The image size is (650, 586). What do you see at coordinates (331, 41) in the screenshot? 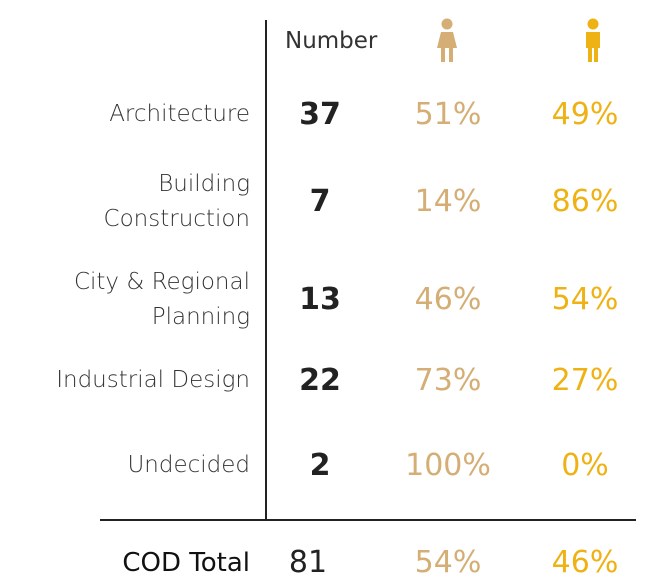
I see `header-number: Number` at bounding box center [331, 41].